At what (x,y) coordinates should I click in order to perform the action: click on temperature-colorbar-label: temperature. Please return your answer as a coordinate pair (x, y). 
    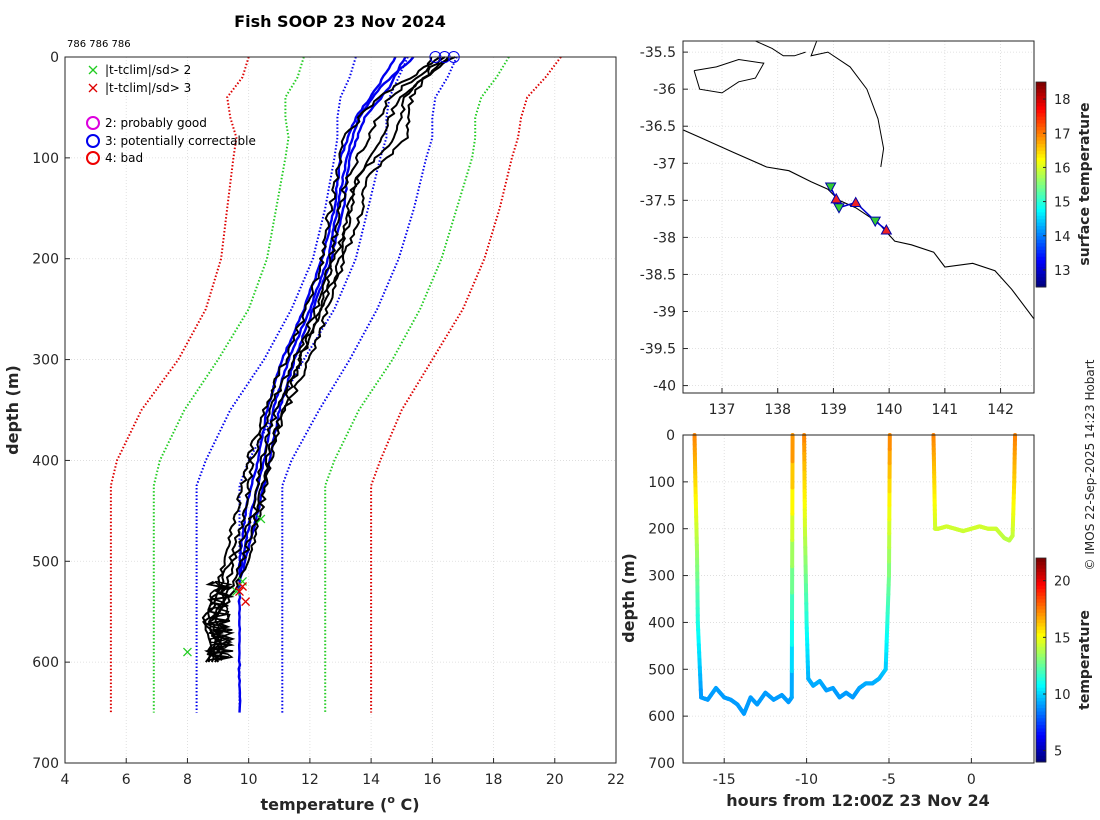
    Looking at the image, I should click on (1085, 660).